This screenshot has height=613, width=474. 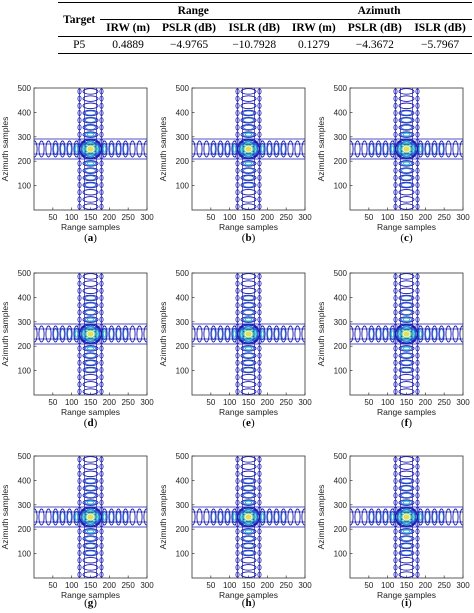 What do you see at coordinates (254, 45) in the screenshot?
I see `value-cell: −10.7928` at bounding box center [254, 45].